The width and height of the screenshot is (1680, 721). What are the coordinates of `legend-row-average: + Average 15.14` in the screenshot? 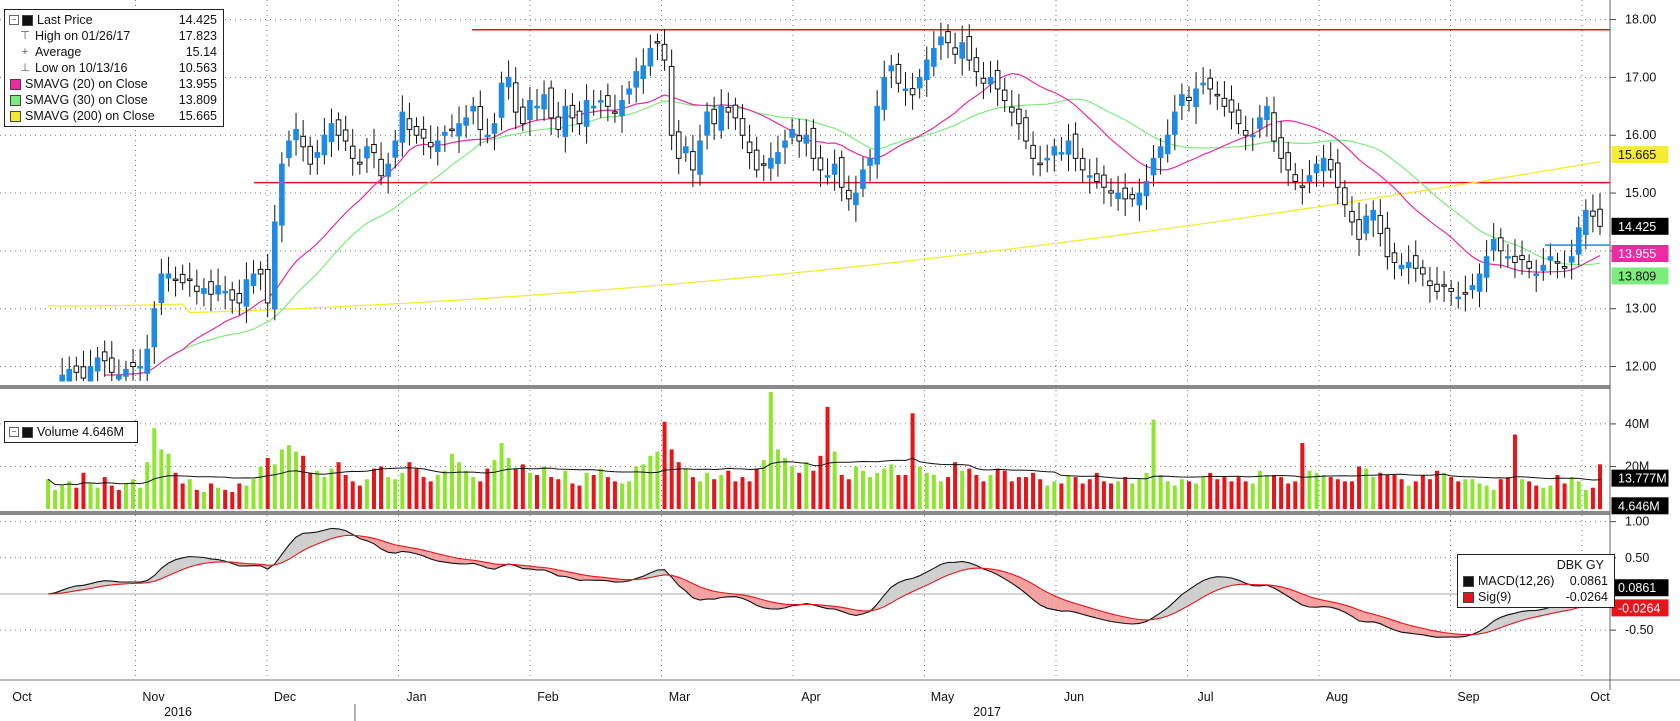 It's located at (114, 52).